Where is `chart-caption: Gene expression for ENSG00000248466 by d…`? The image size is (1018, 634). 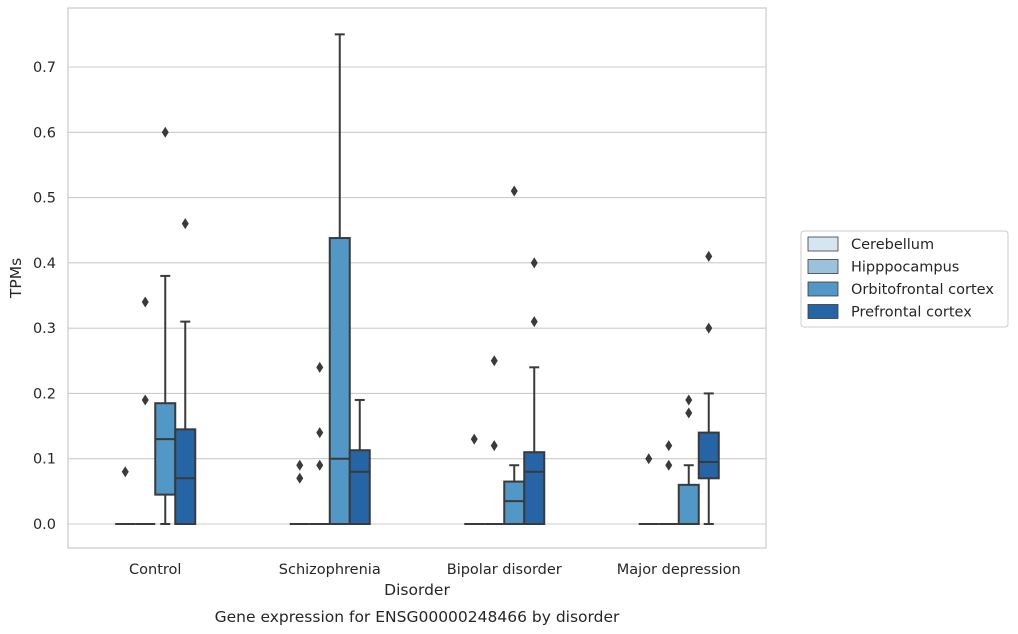 chart-caption: Gene expression for ENSG00000248466 by d… is located at coordinates (417, 617).